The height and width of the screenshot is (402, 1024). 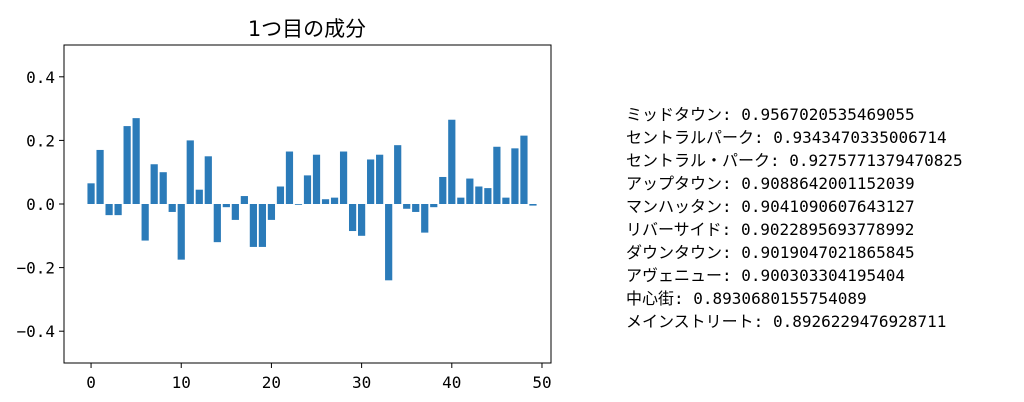 I want to click on similar-word-item: アップタウン: 0.9088642001152039, so click(x=770, y=183).